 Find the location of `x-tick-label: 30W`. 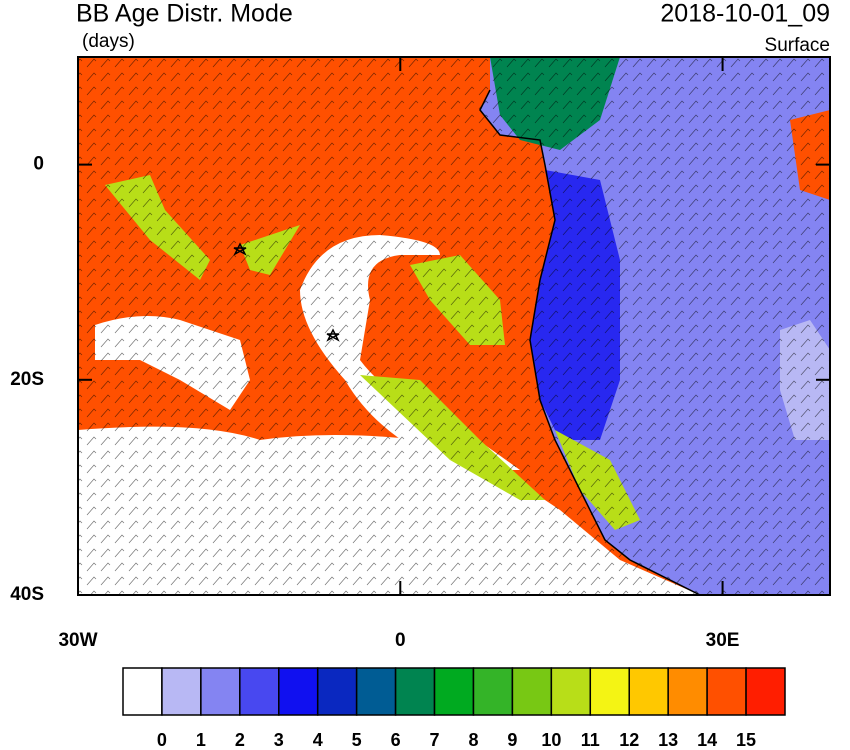

x-tick-label: 30W is located at coordinates (77, 640).